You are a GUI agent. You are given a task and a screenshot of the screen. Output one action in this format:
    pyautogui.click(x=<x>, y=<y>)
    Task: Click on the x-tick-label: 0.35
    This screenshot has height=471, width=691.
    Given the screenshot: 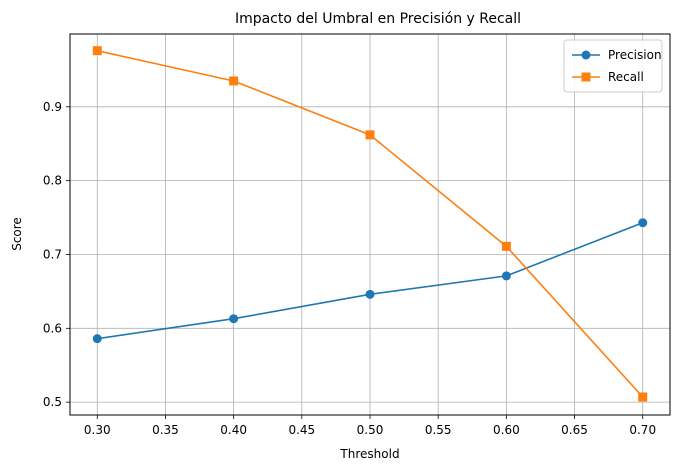 What is the action you would take?
    pyautogui.click(x=165, y=430)
    